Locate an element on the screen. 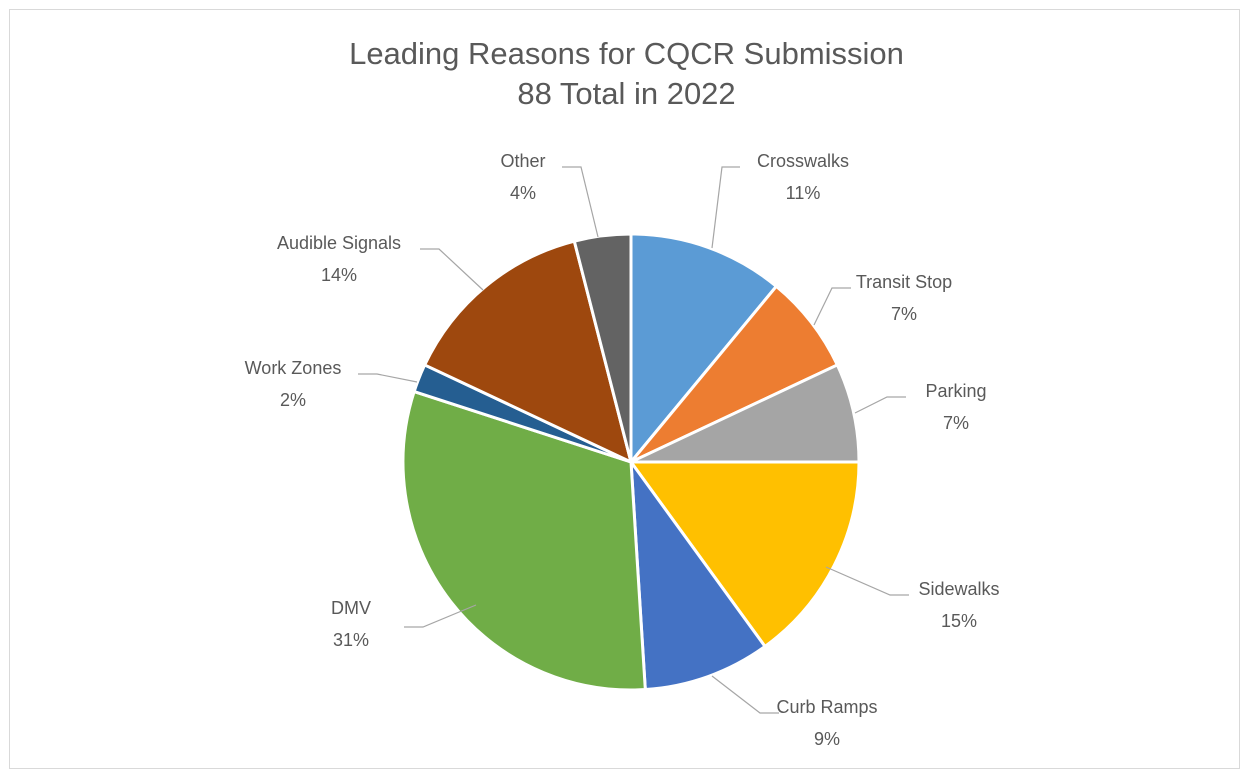 This screenshot has height=769, width=1253. leader-line-sidewalks is located at coordinates (867, 581).